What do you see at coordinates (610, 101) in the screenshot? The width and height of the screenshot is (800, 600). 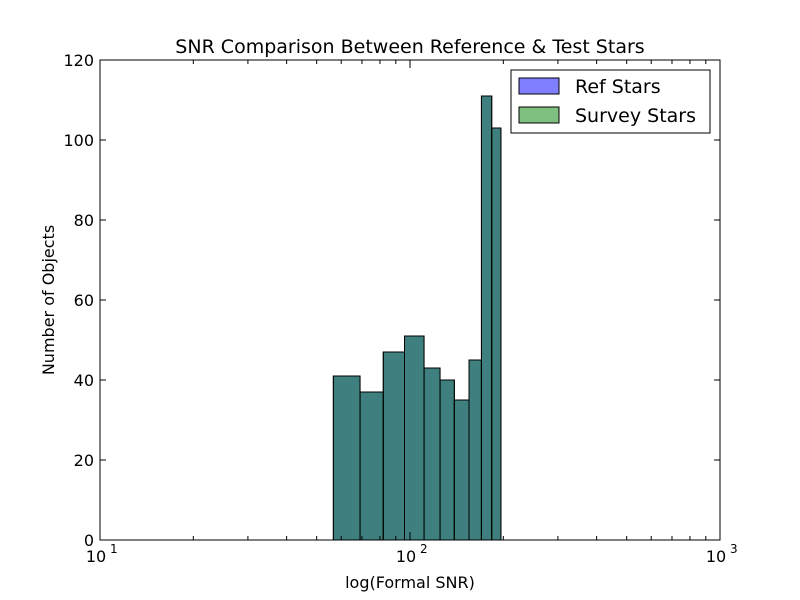 I see `legend: Ref Stars Survey Stars` at bounding box center [610, 101].